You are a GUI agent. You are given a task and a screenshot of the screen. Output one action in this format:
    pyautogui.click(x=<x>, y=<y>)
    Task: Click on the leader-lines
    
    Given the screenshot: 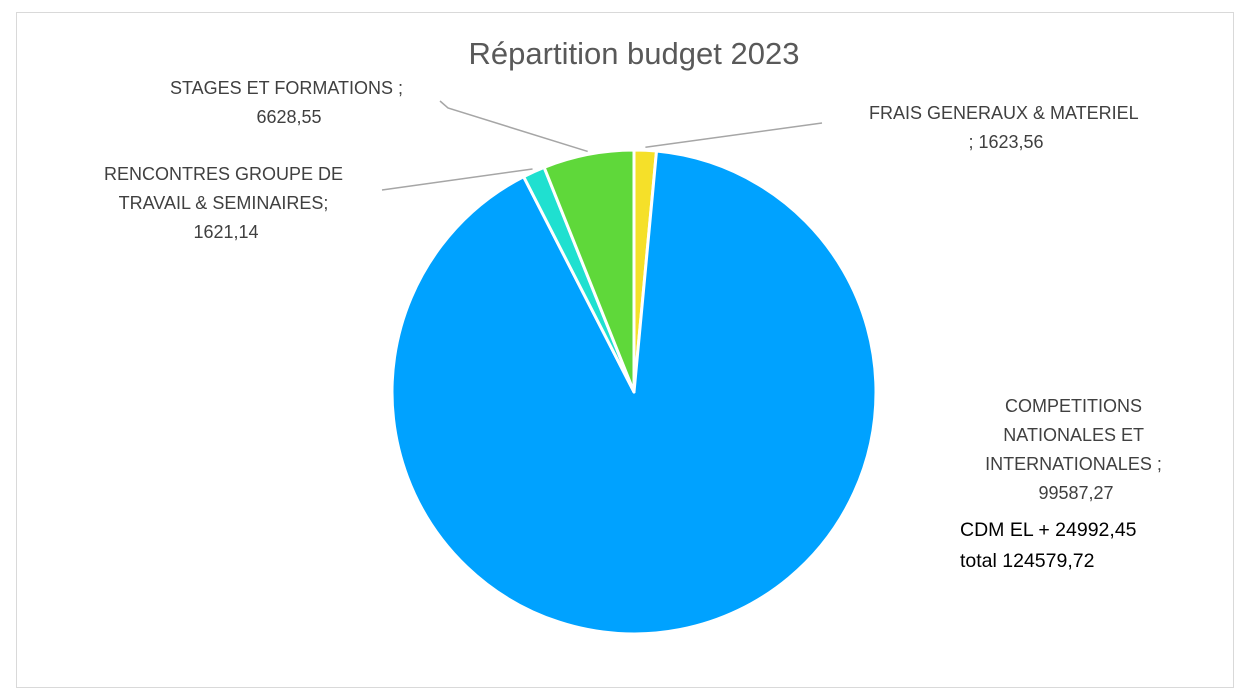 What is the action you would take?
    pyautogui.click(x=602, y=145)
    